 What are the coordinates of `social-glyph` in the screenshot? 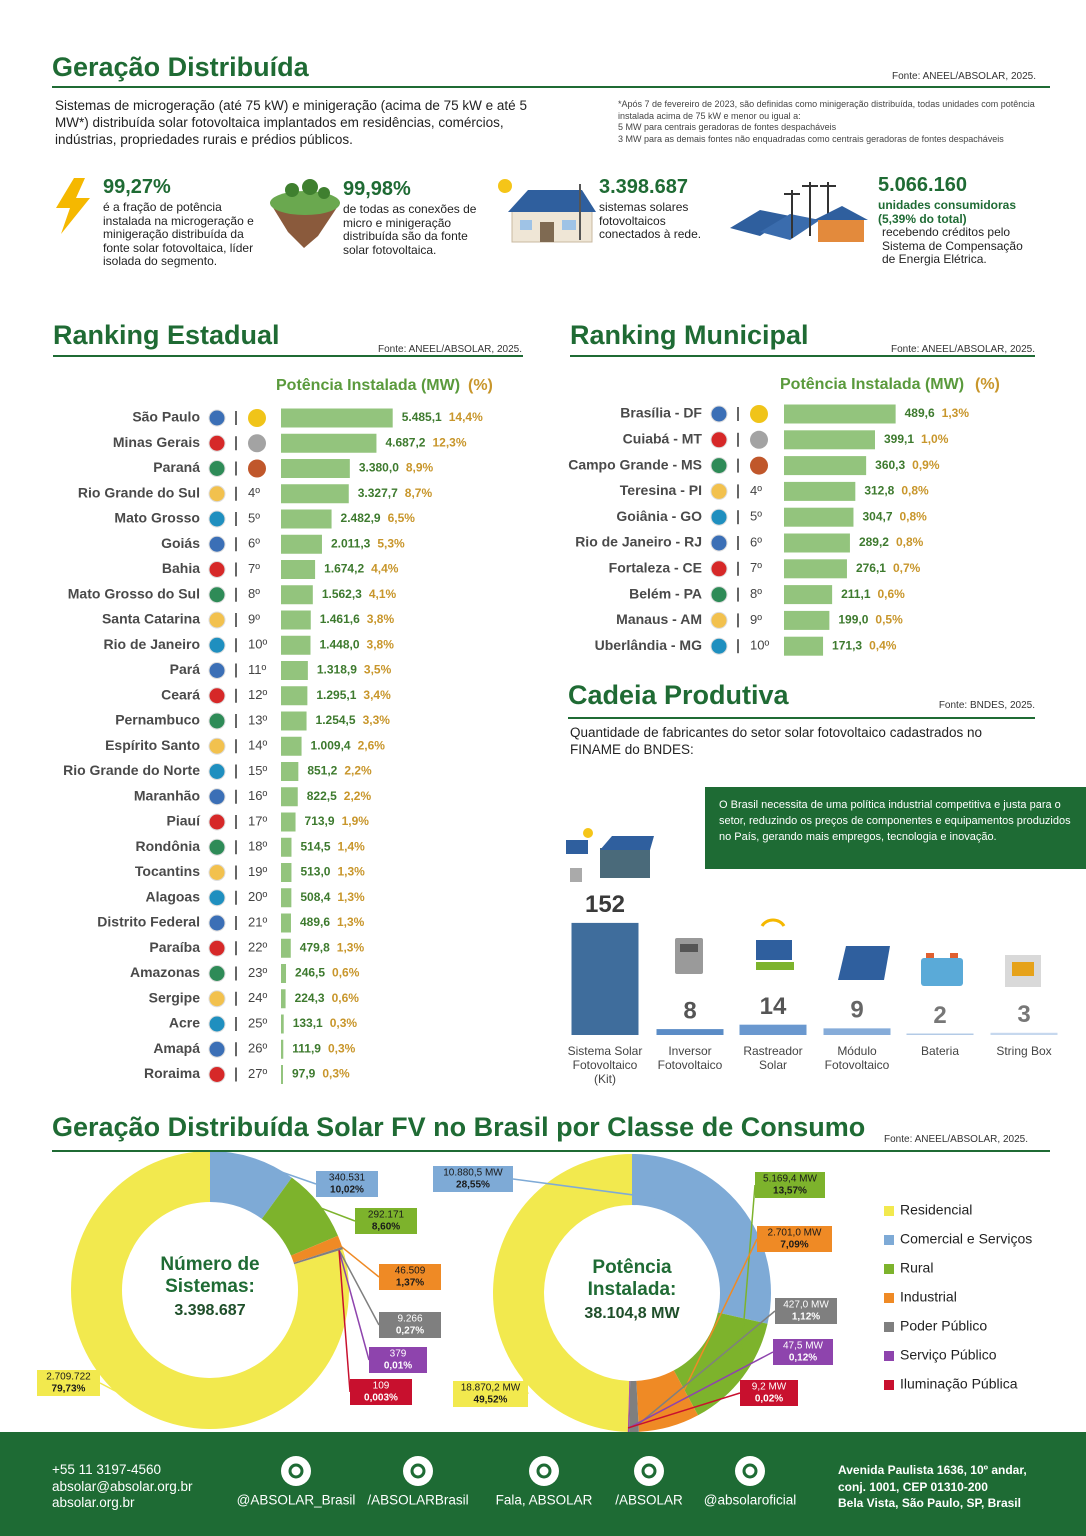 It's located at (544, 1471).